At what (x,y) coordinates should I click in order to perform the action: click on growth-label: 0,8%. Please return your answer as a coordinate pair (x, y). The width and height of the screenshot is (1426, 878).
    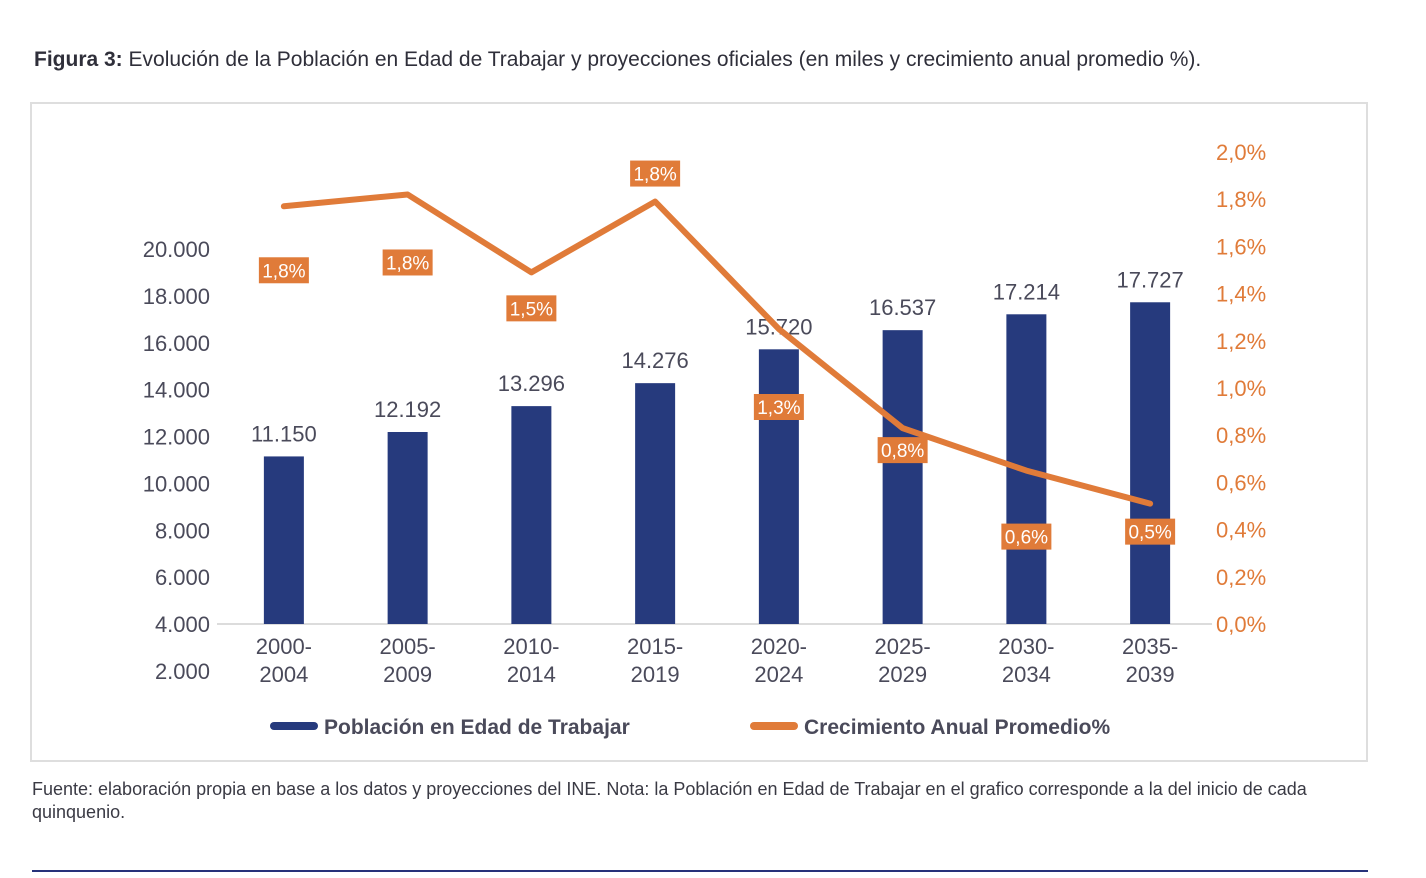
    Looking at the image, I should click on (902, 451).